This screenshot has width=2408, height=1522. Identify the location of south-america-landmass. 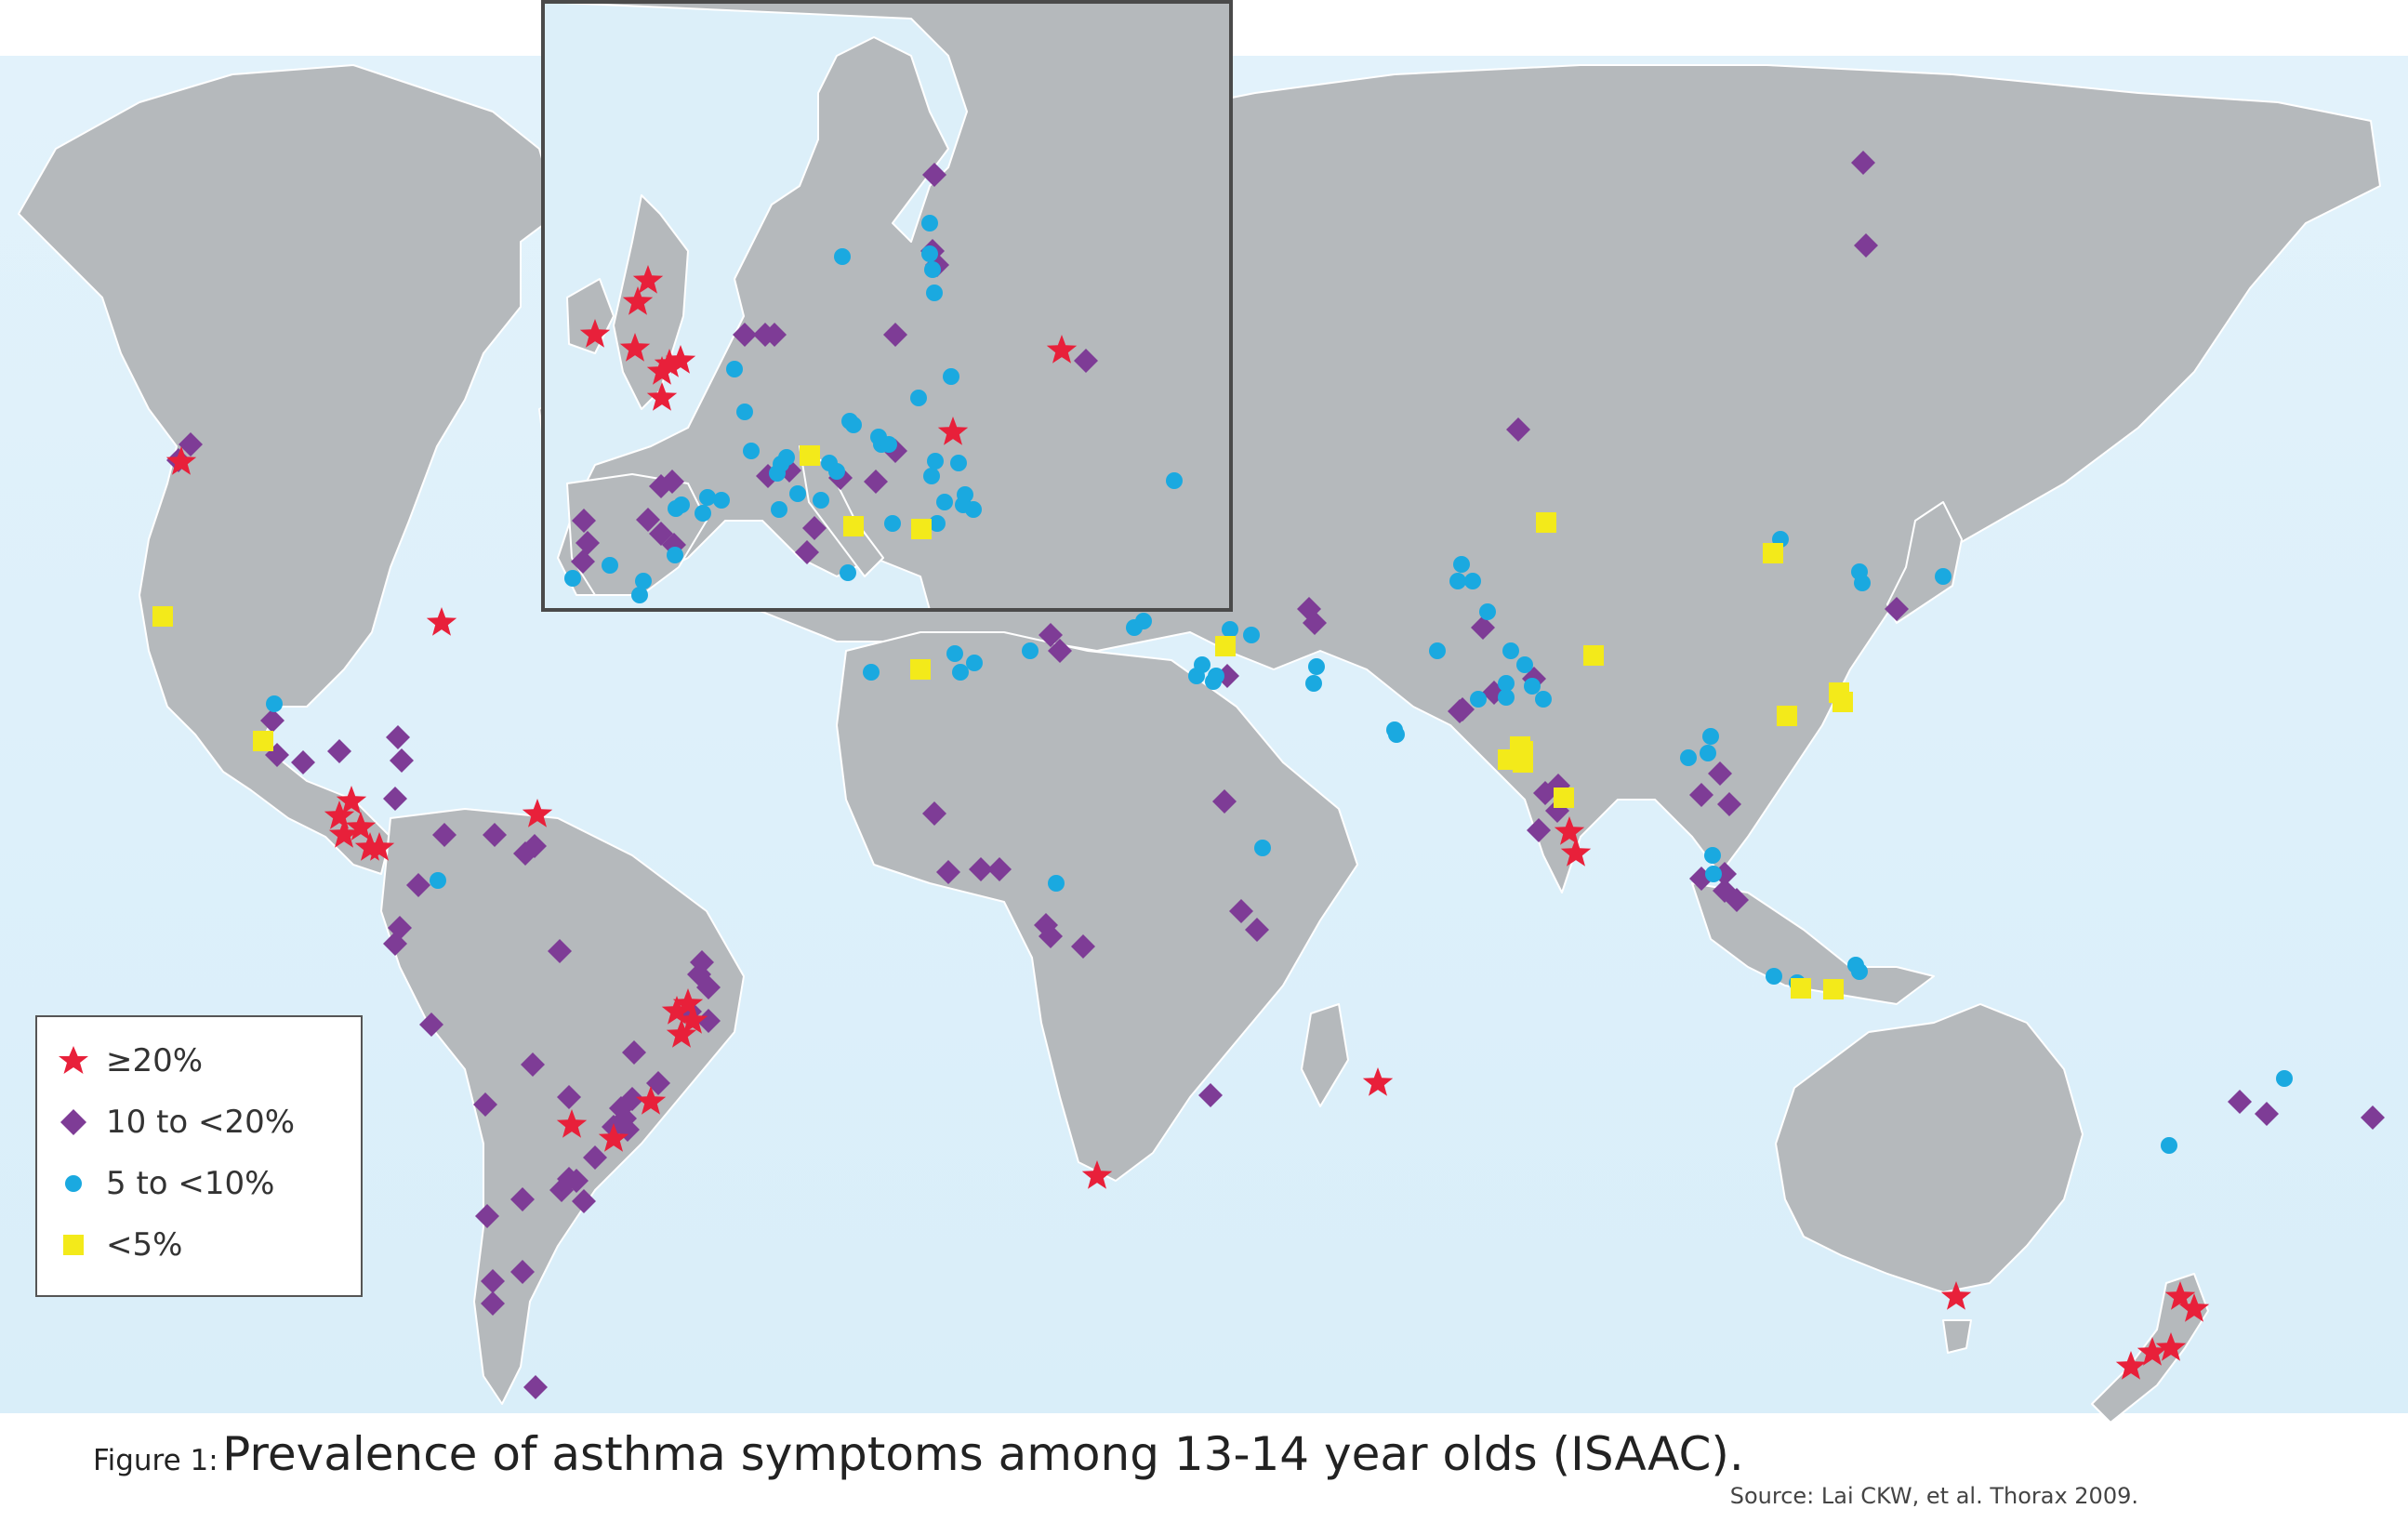
(562, 1106).